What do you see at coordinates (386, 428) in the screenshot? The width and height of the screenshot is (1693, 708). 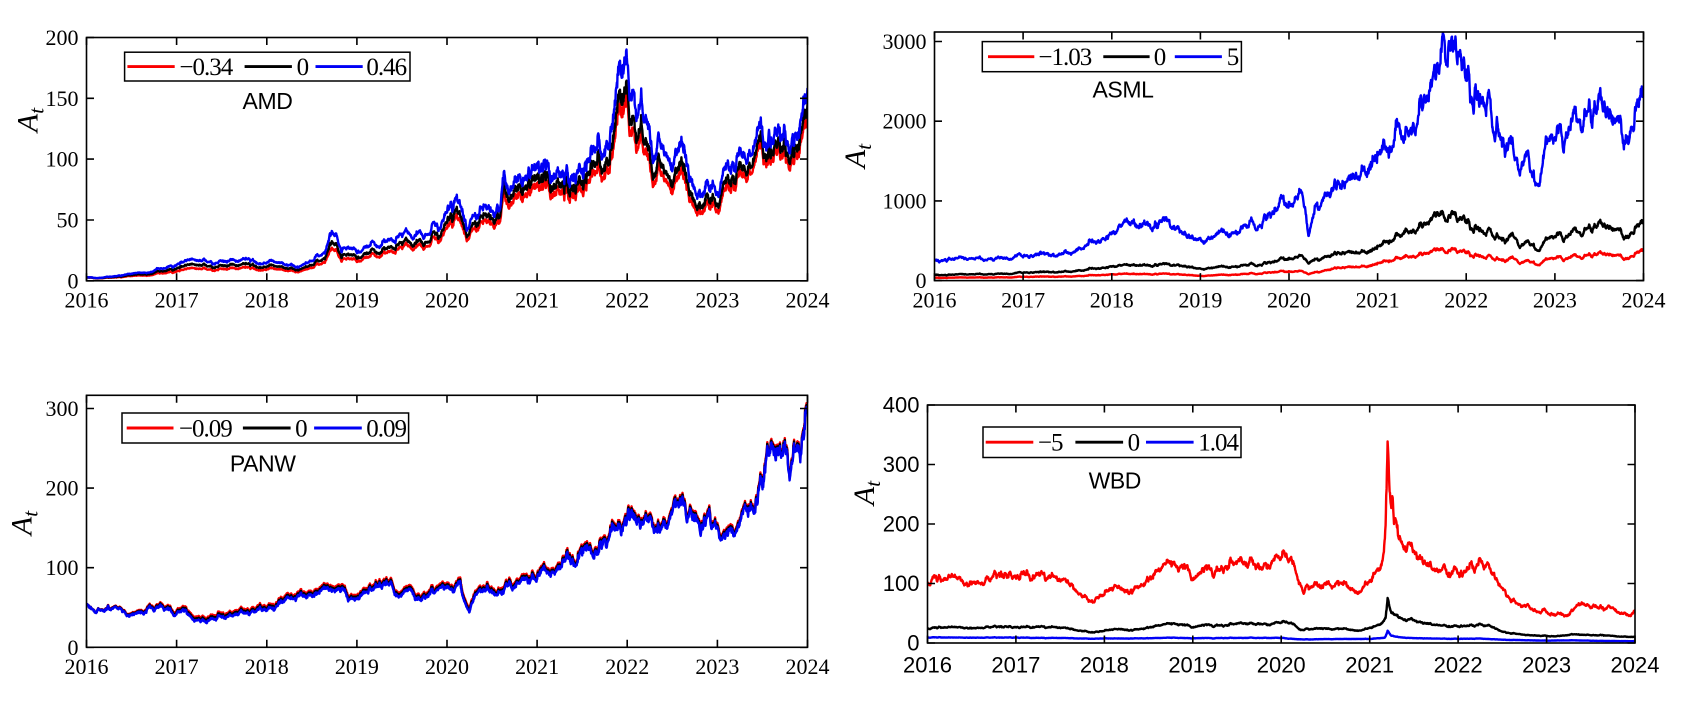 I see `svg-text: 0.09` at bounding box center [386, 428].